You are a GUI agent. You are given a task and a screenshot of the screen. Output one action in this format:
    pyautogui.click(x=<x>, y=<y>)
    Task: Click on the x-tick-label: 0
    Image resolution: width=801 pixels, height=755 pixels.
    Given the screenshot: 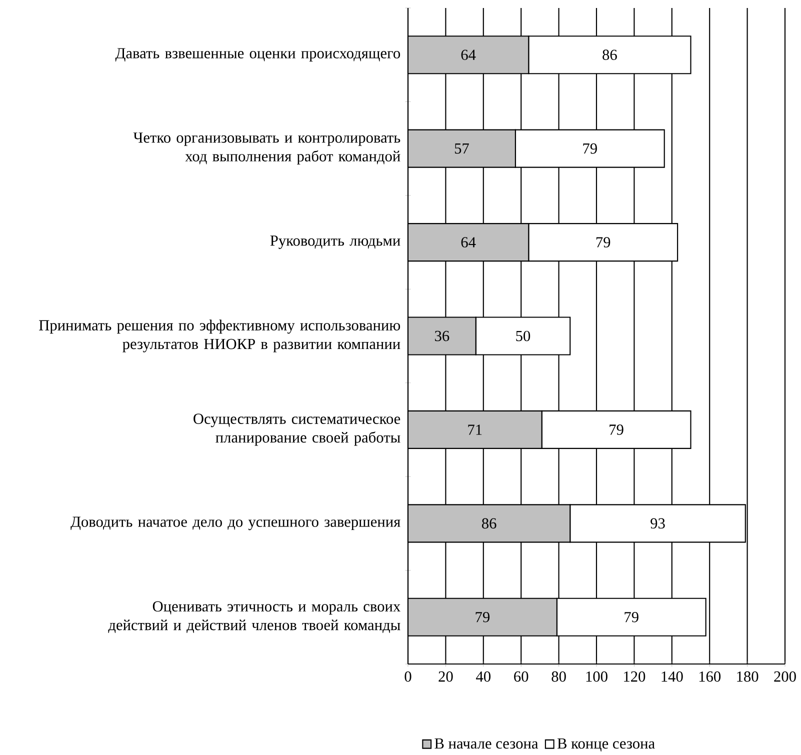 What is the action you would take?
    pyautogui.click(x=408, y=676)
    